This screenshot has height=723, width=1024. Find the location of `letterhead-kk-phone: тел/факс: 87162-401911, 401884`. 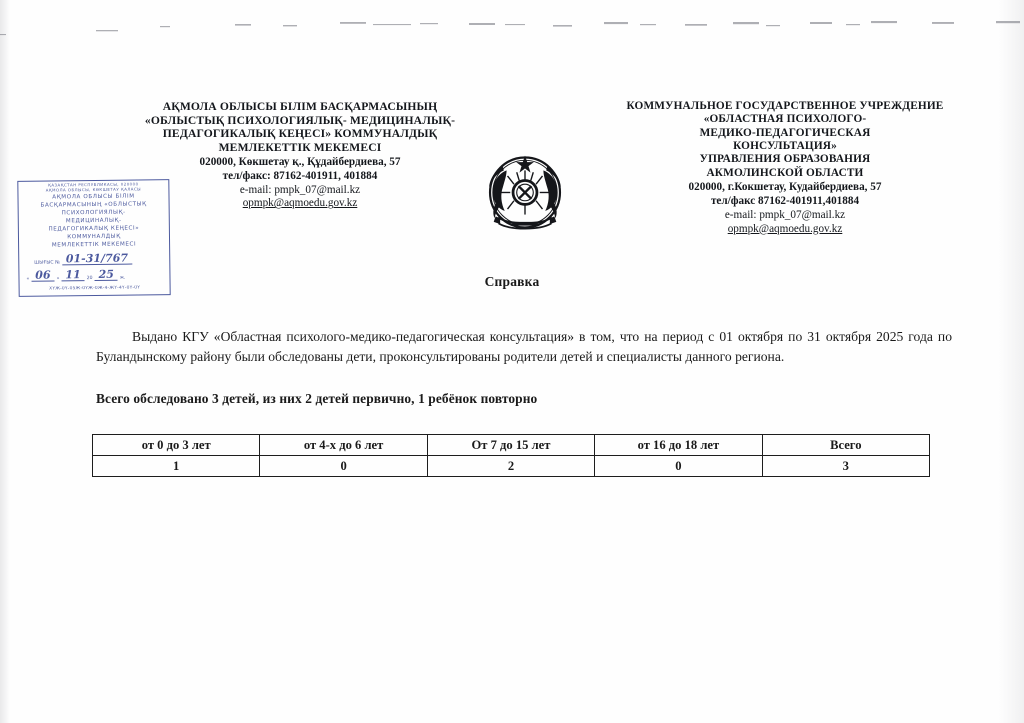

letterhead-kk-phone: тел/факс: 87162-401911, 401884 is located at coordinates (300, 175).